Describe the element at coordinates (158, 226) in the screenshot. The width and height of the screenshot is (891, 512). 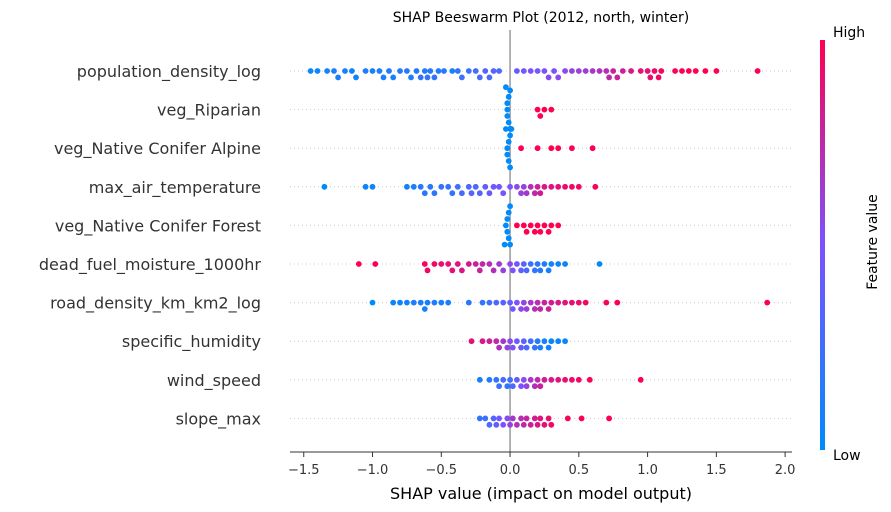
I see `feature-label: veg_Native Conifer Forest` at that location.